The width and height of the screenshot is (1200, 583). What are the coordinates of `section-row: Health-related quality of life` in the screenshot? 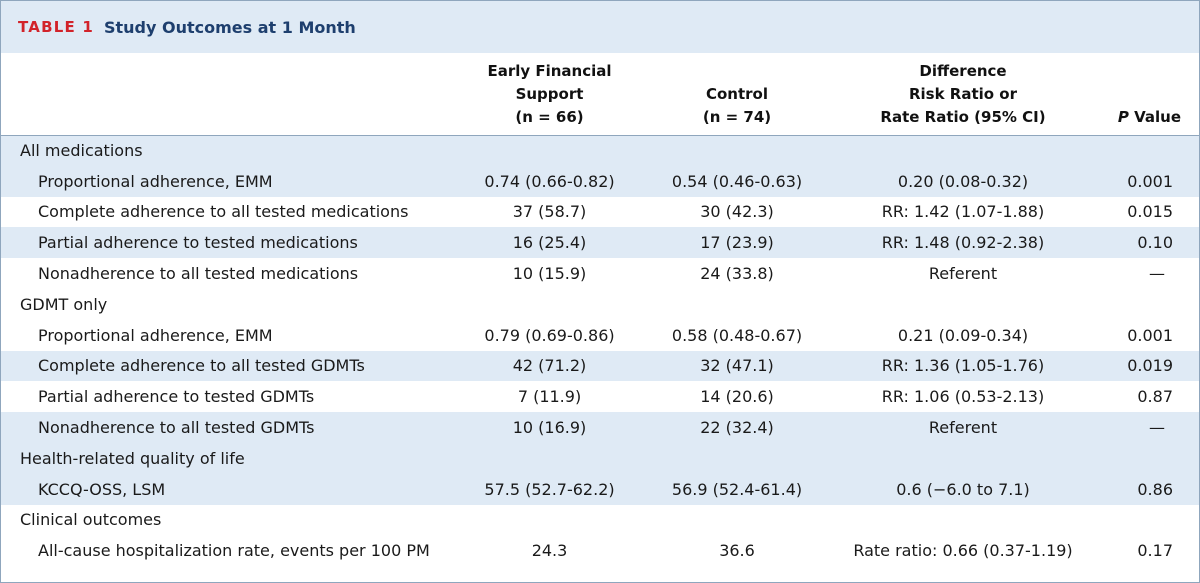 It's located at (600, 458).